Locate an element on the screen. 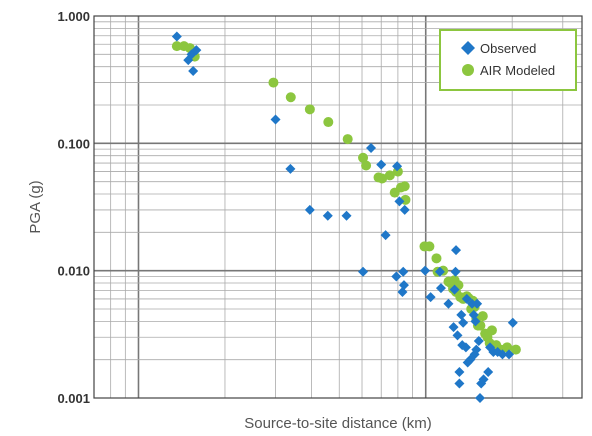 This screenshot has height=436, width=592. y-tick-label: 1.000 is located at coordinates (73, 16).